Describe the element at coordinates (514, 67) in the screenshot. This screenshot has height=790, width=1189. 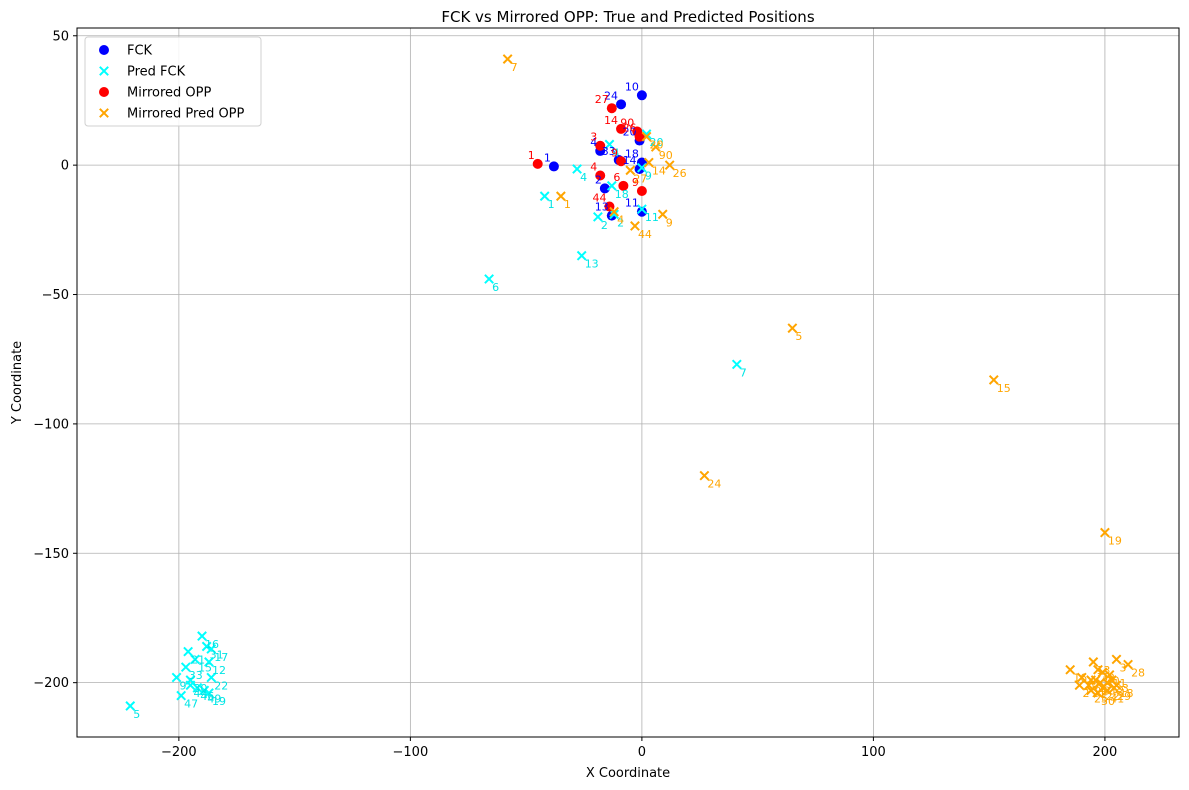
I see `point-label: 7` at that location.